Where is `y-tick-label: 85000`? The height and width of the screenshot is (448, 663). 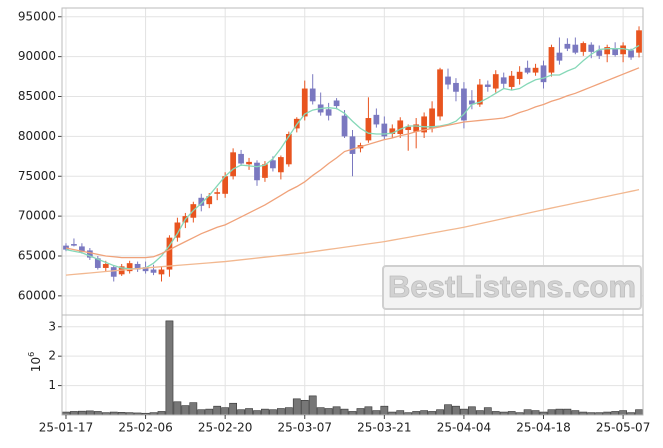
y-tick-label: 85000 is located at coordinates (37, 96).